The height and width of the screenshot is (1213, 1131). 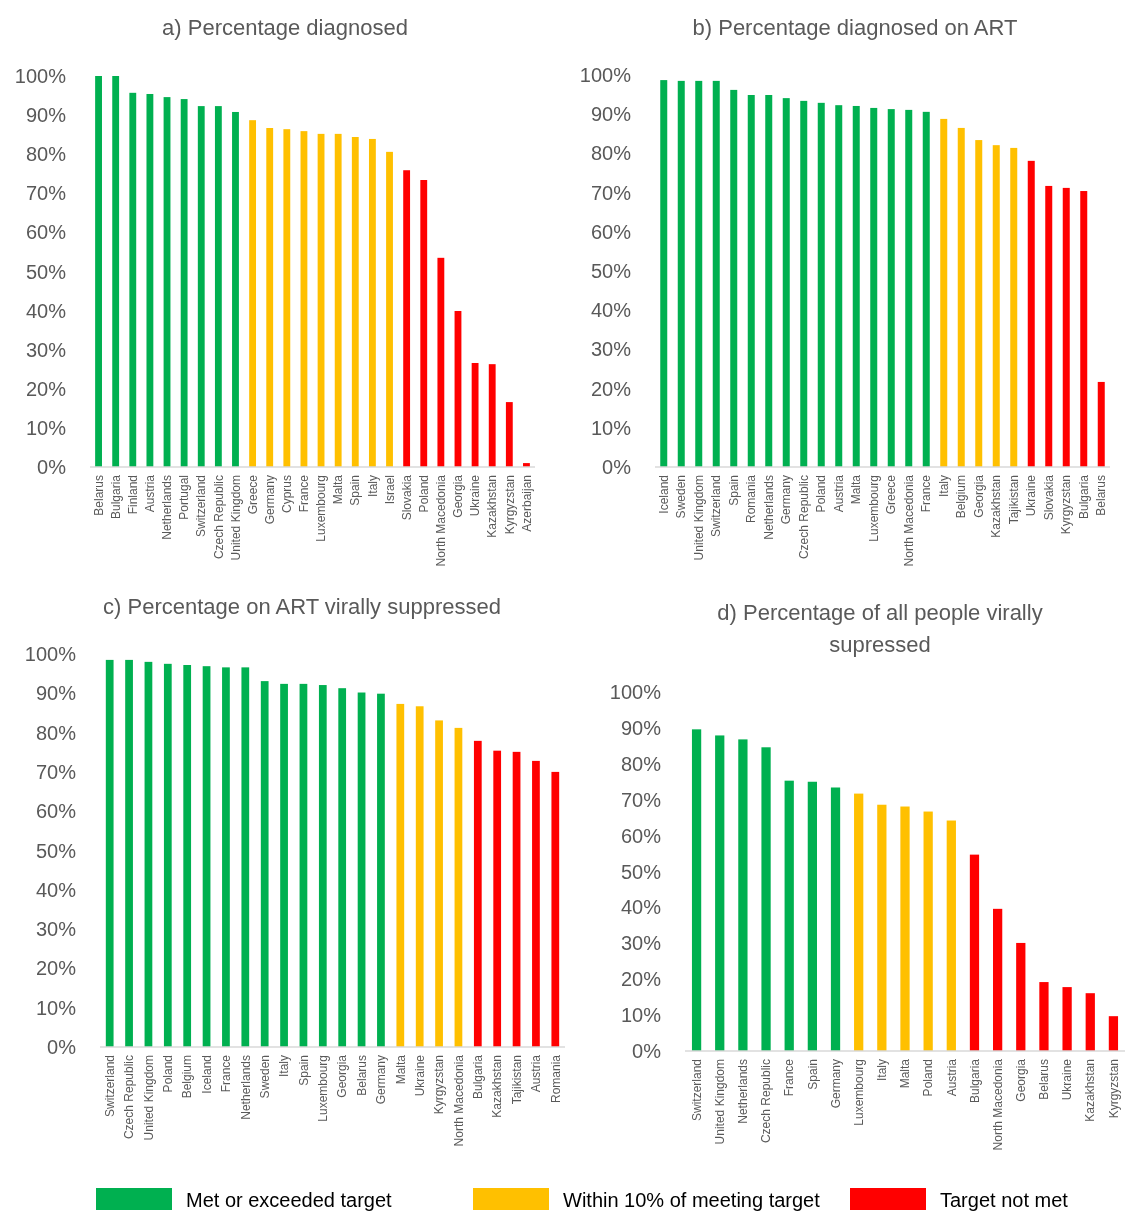 I want to click on x-tick-label: Belgium, so click(x=961, y=497).